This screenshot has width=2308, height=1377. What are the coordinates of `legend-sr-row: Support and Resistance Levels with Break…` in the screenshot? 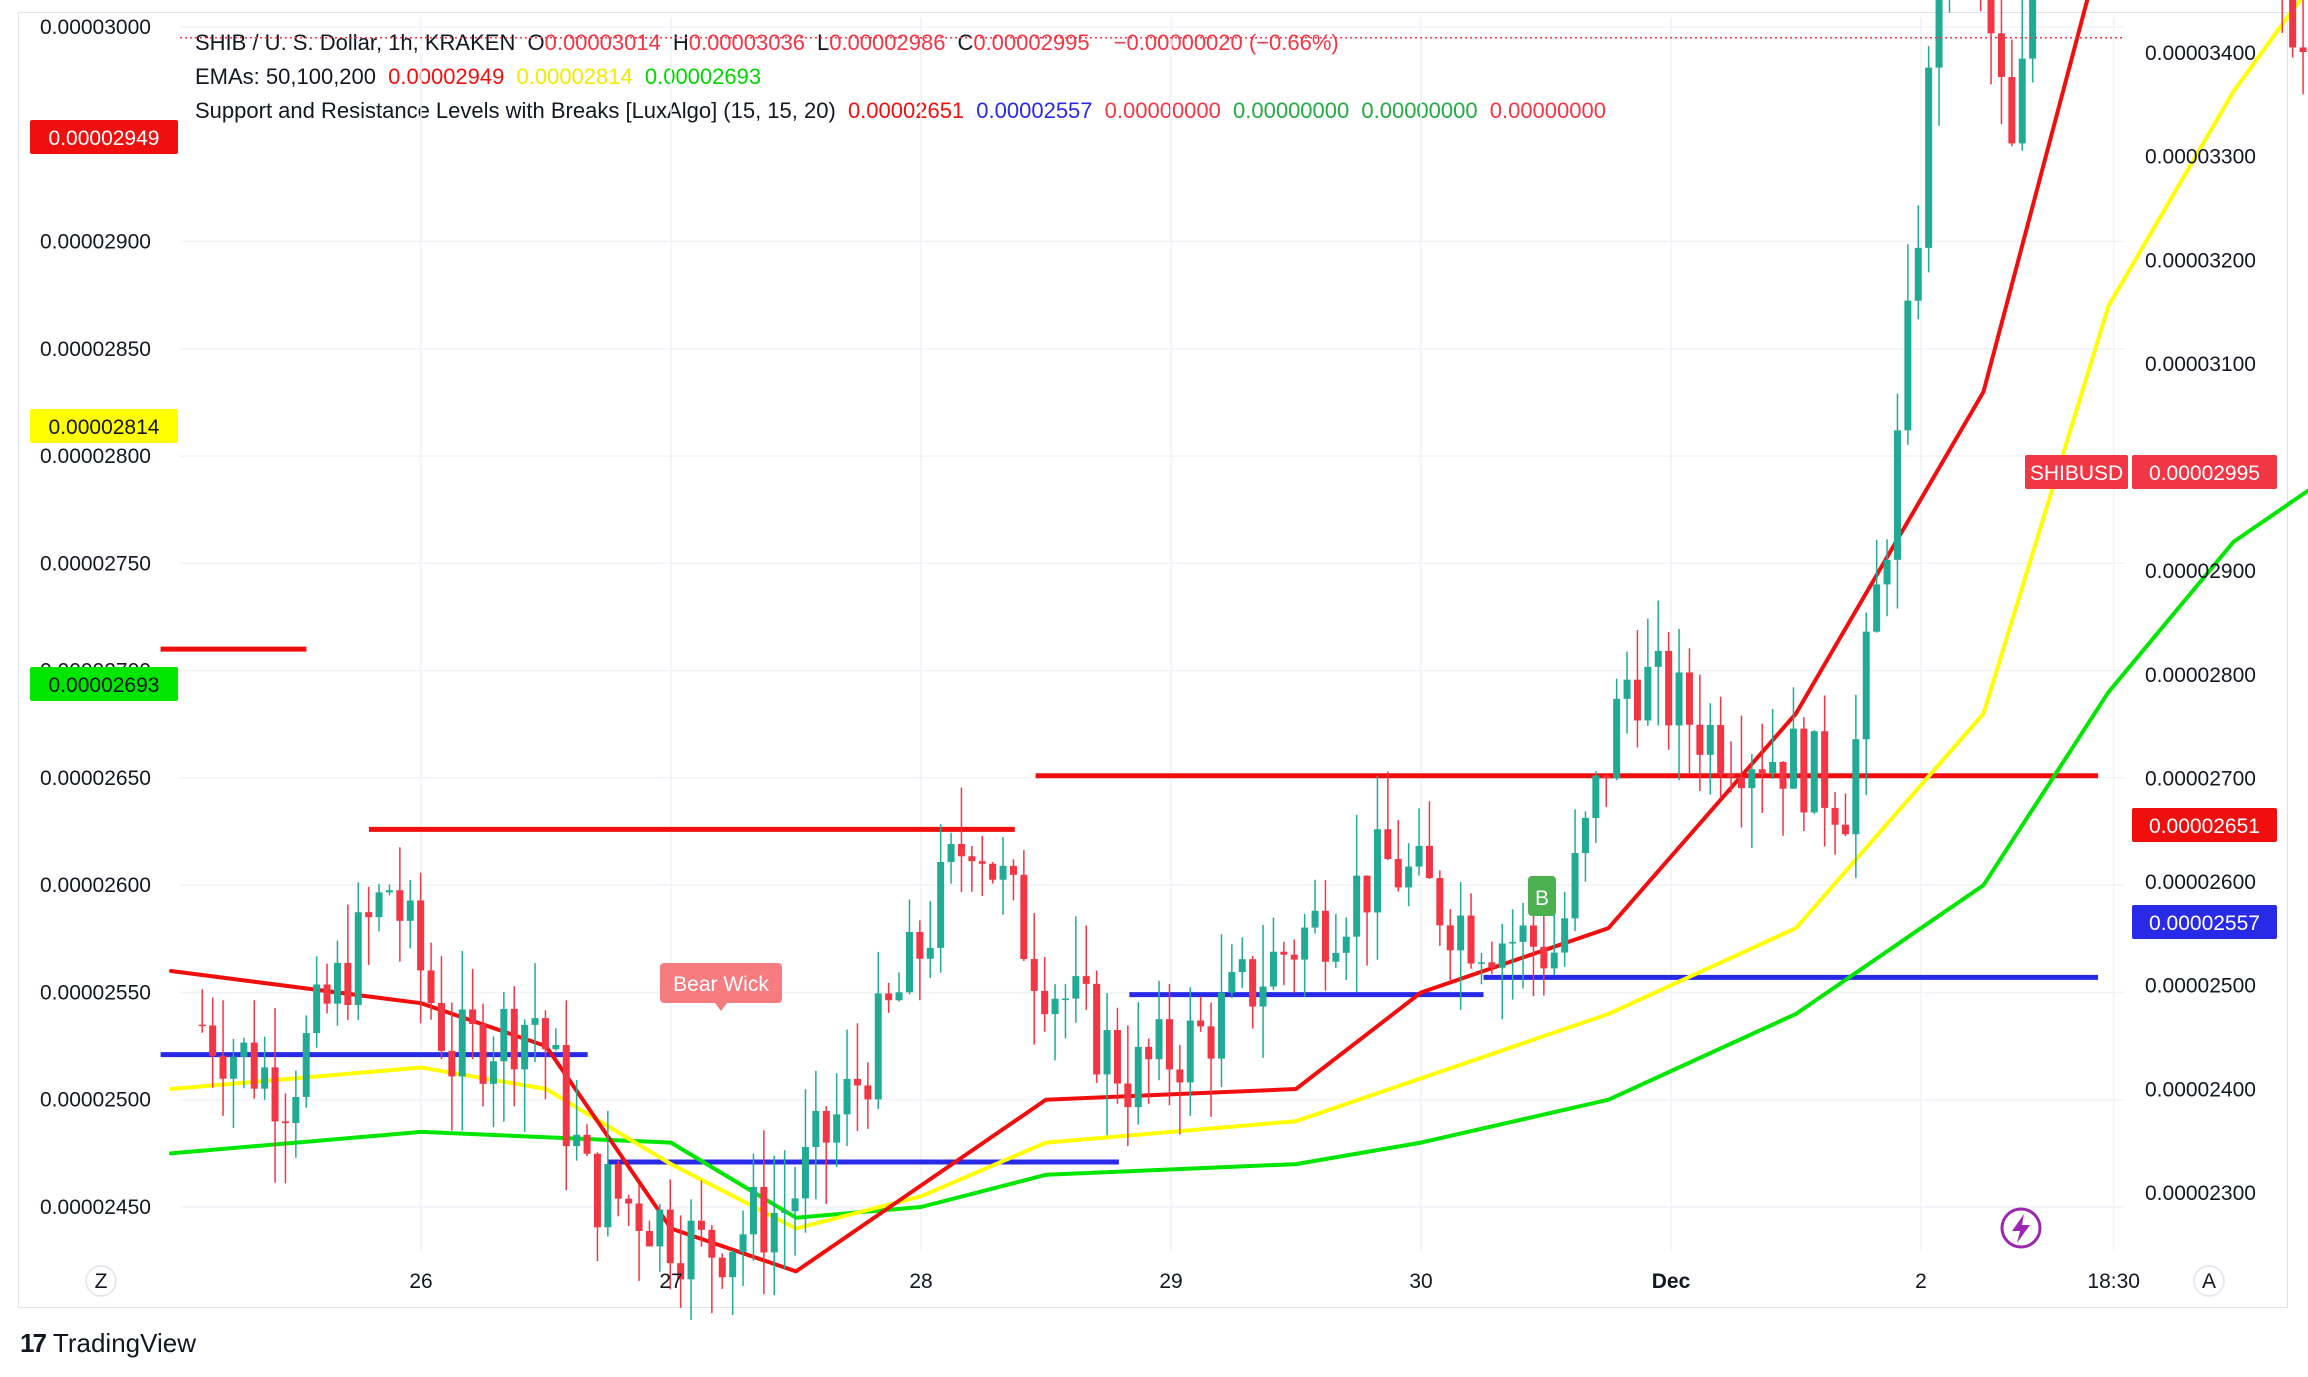 It's located at (903, 111).